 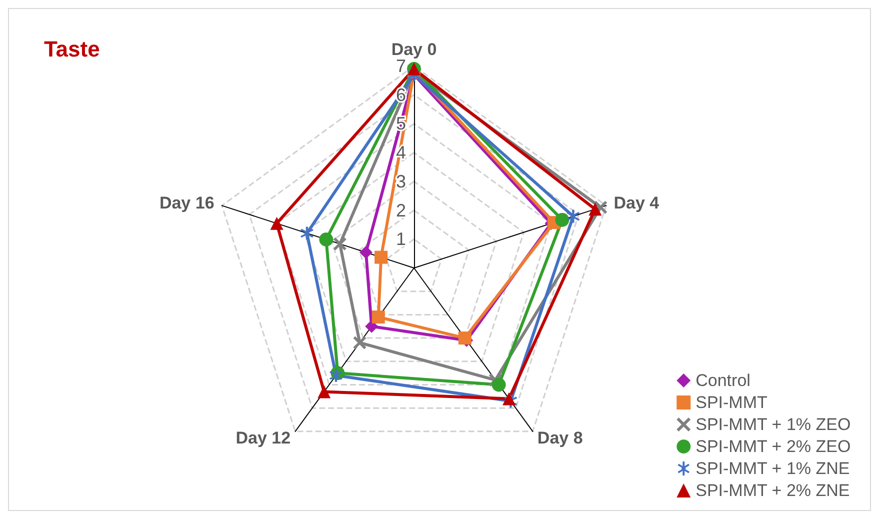 What do you see at coordinates (560, 438) in the screenshot?
I see `spoke-label: Day 8` at bounding box center [560, 438].